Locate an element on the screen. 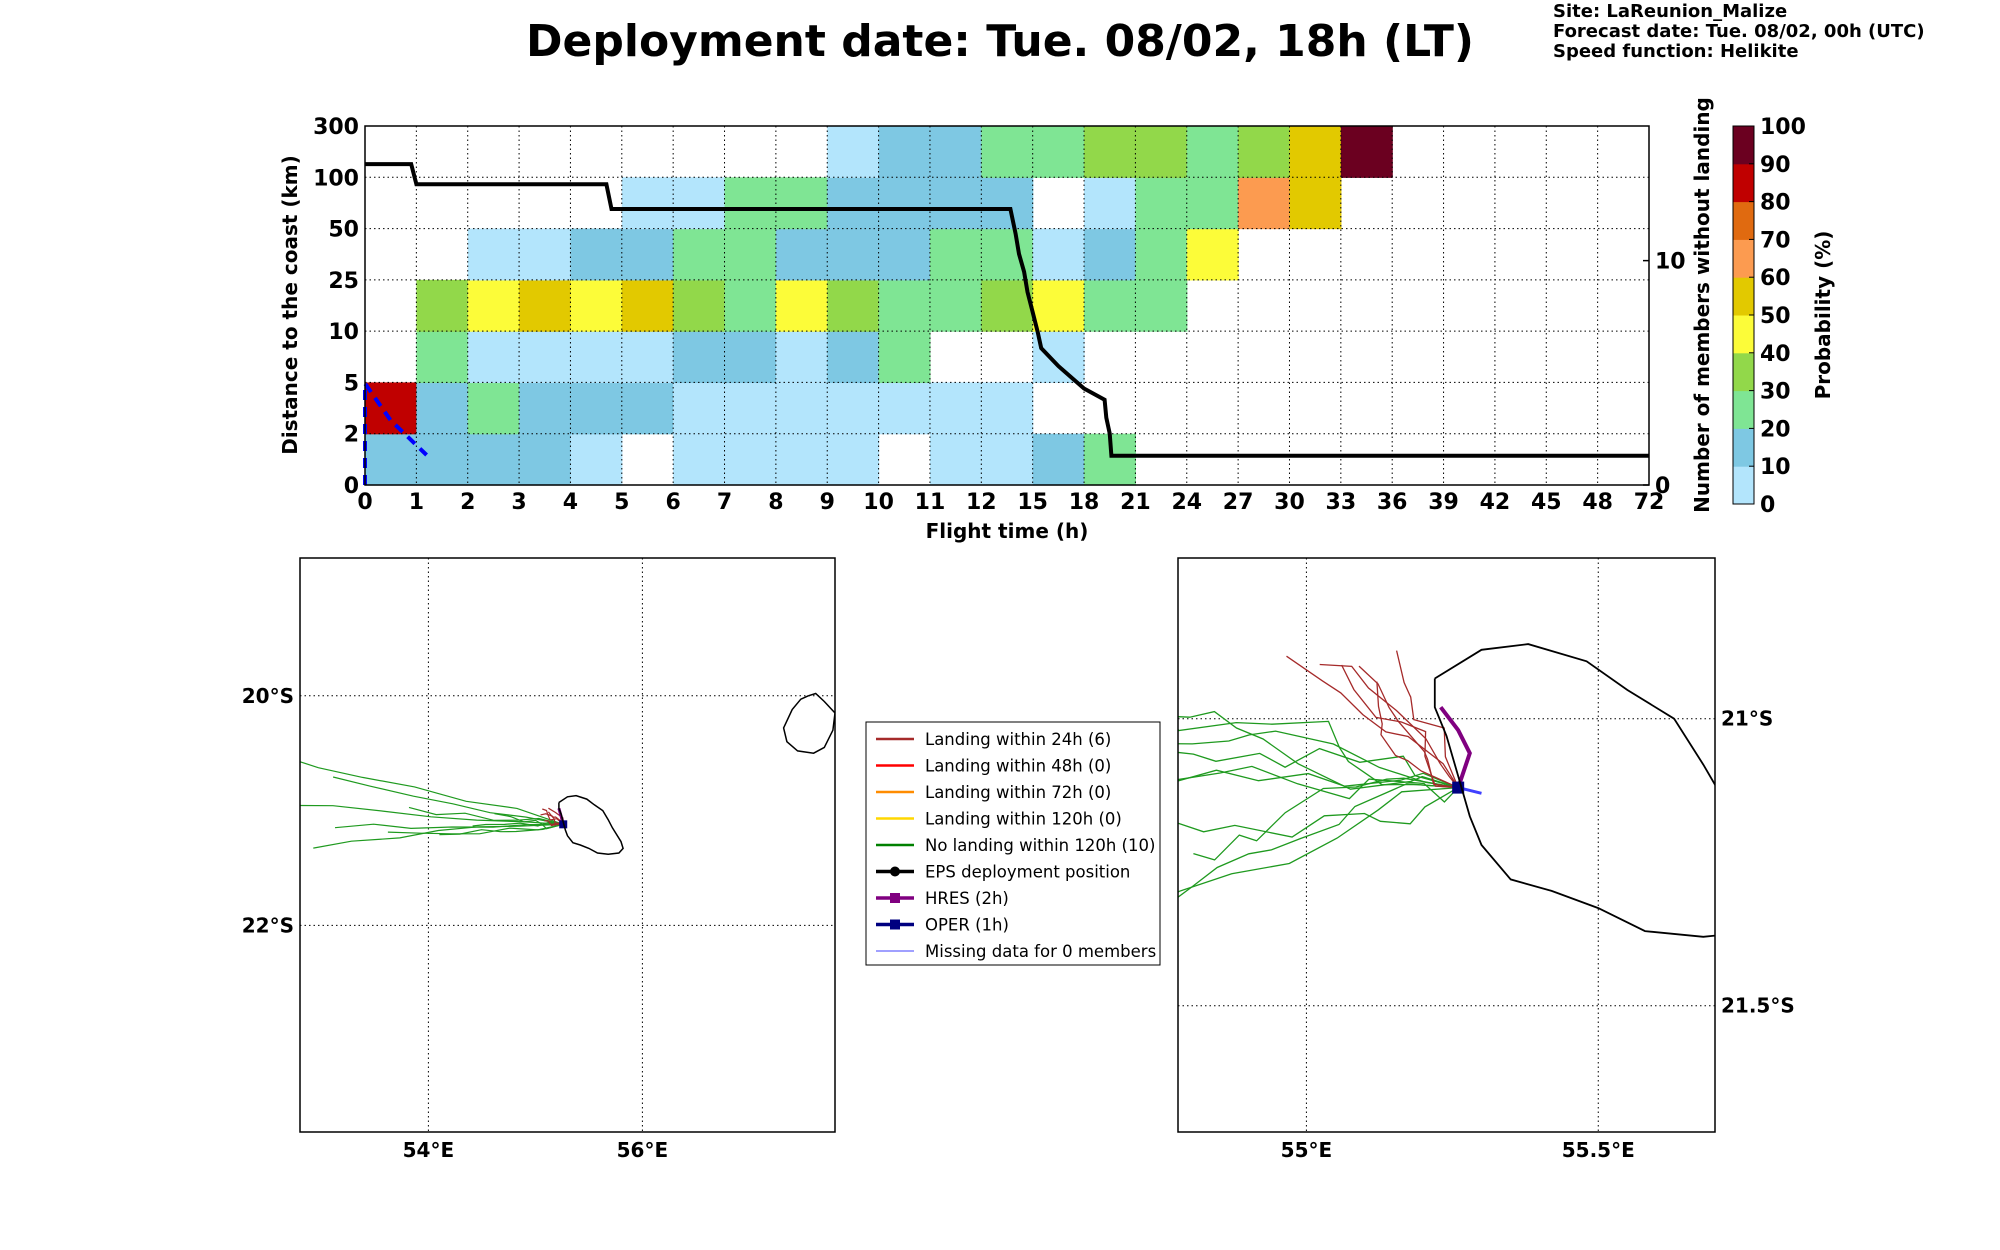 This screenshot has height=1250, width=2000. legend-item: Landing within 120h (0) is located at coordinates (999, 819).